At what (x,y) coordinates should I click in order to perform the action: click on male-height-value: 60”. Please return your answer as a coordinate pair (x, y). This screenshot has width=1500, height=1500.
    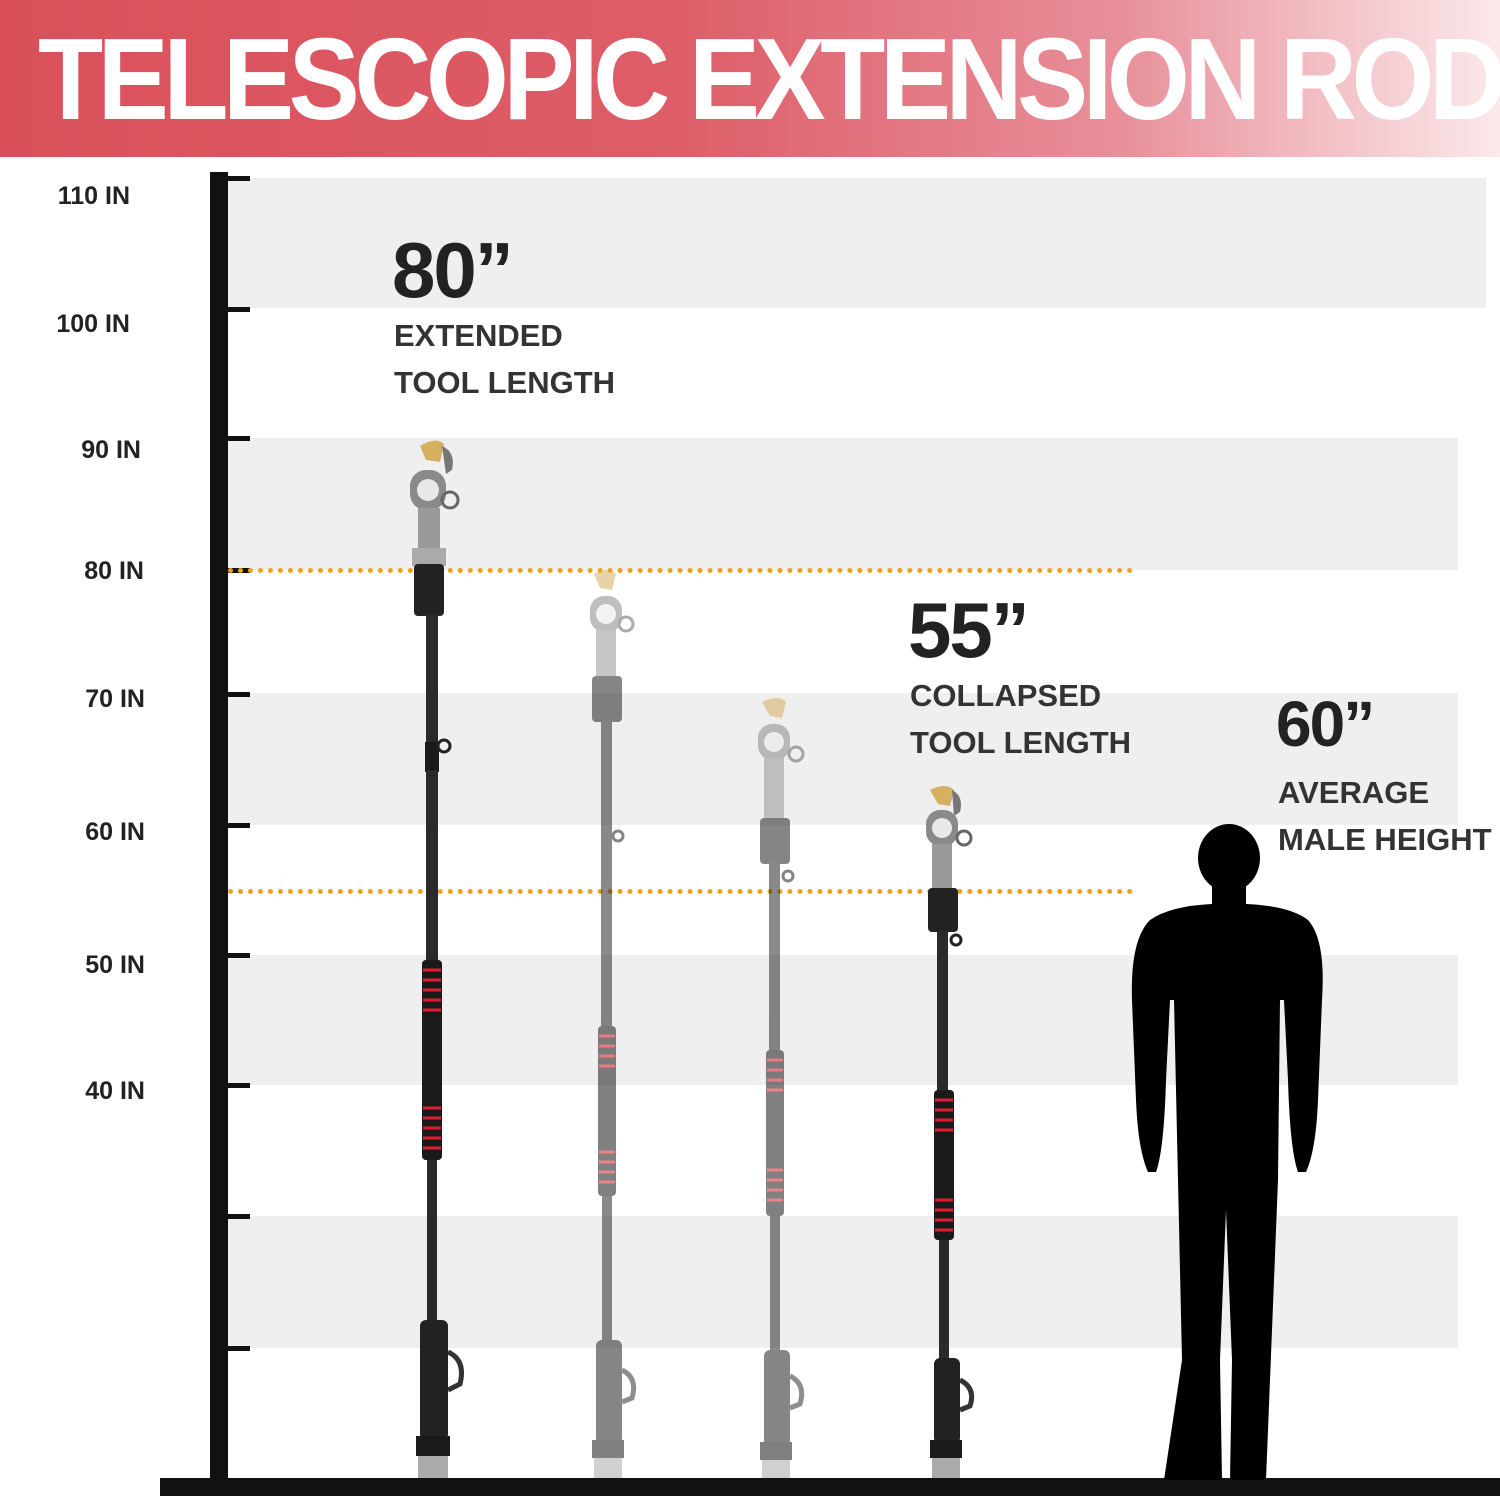
    Looking at the image, I should click on (1325, 724).